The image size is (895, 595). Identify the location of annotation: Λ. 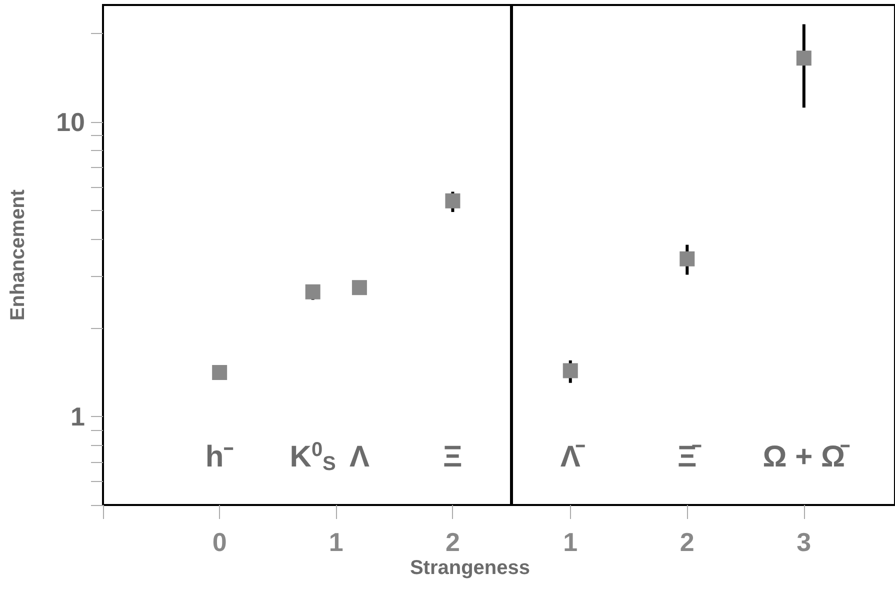
(359, 457).